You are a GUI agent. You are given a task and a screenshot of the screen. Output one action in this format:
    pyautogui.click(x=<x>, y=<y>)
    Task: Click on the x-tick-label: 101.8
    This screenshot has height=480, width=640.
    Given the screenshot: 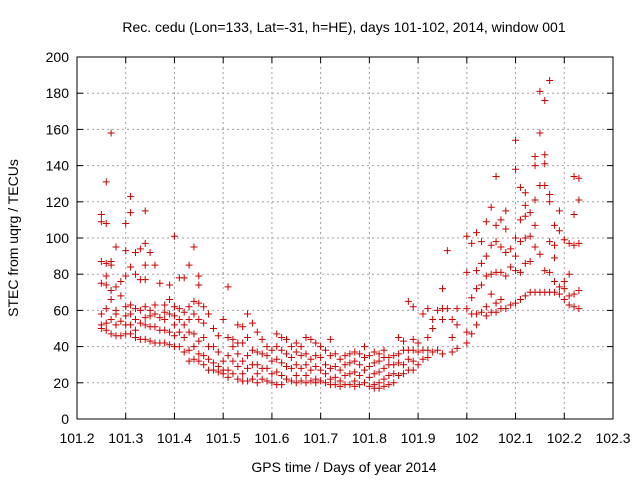 What is the action you would take?
    pyautogui.click(x=369, y=438)
    